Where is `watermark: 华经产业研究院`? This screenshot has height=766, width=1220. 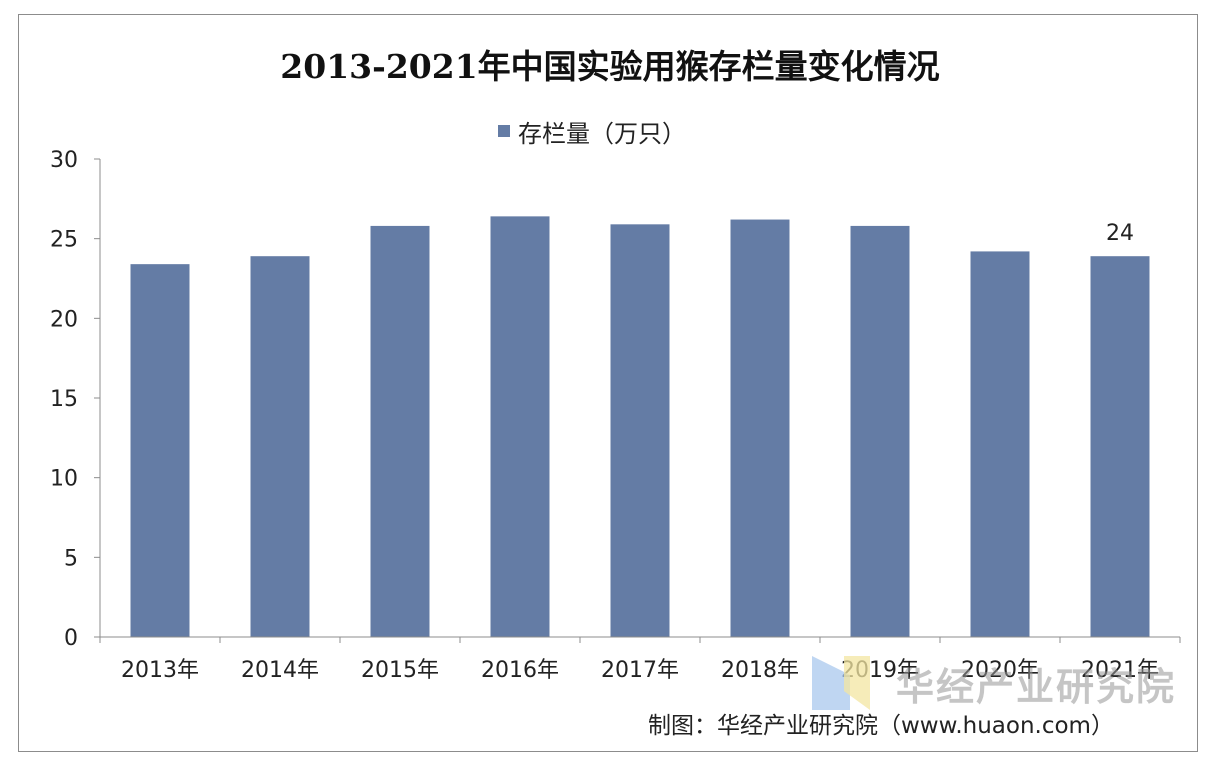 watermark: 华经产业研究院 is located at coordinates (1002, 683).